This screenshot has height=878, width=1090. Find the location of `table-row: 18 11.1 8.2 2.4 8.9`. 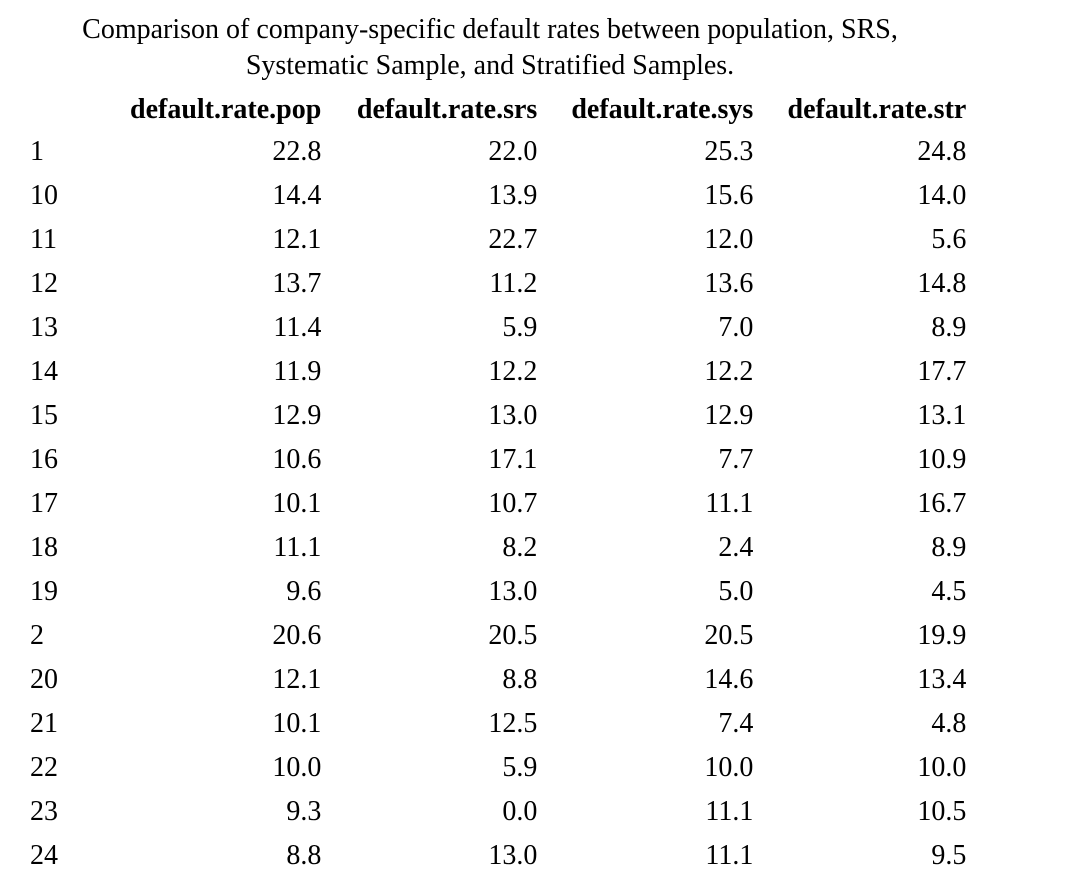

table-row: 18 11.1 8.2 2.4 8.9 is located at coordinates (498, 548).